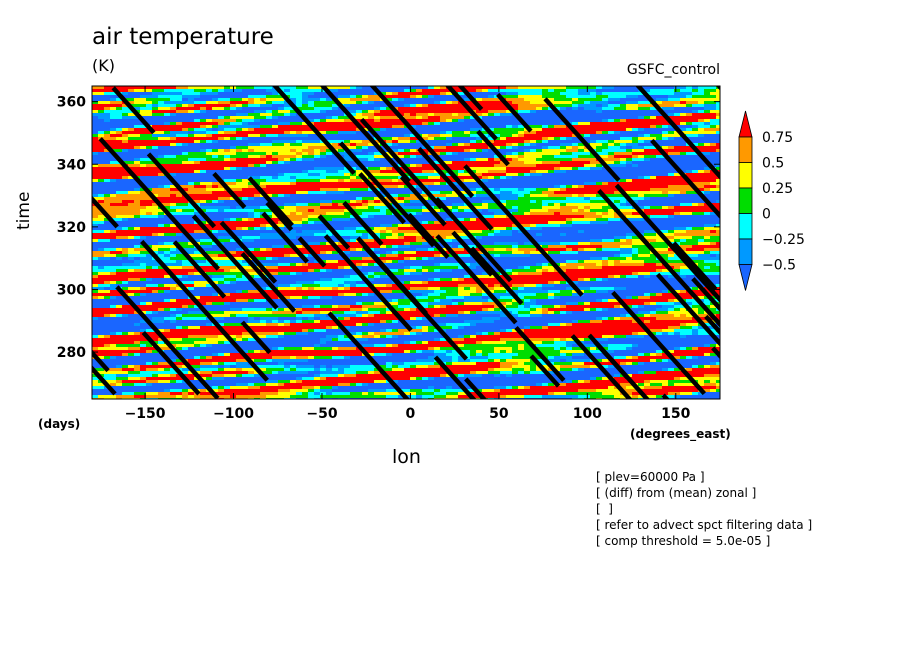 This screenshot has width=904, height=654. I want to click on colorbar: 0.75 0.5 0.25 0 −0.25 −0.5, so click(771, 200).